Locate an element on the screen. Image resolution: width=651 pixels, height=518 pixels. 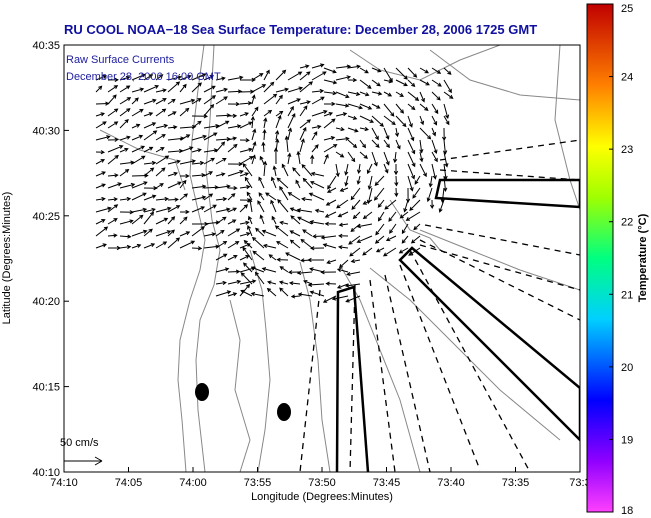
x-tick-label: 73:3 is located at coordinates (579, 483).